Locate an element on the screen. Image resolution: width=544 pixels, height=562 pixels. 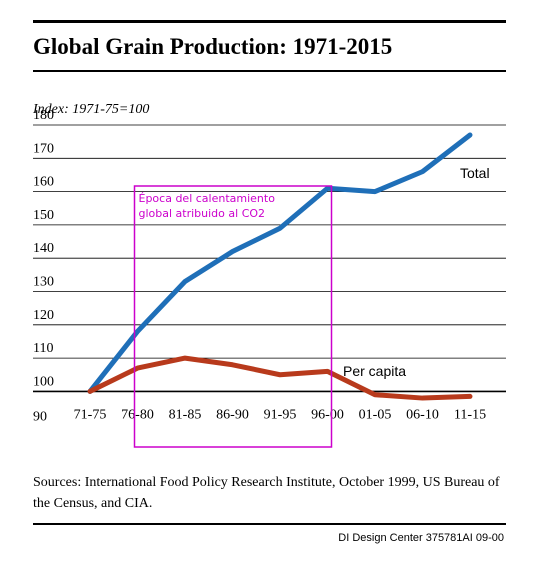
annotation-text-line2: global atribuido al CO2 is located at coordinates (202, 213).